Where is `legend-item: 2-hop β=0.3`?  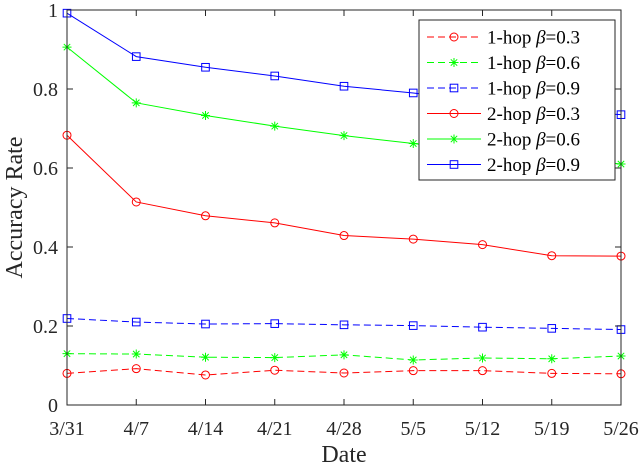
legend-item: 2-hop β=0.3 is located at coordinates (503, 114).